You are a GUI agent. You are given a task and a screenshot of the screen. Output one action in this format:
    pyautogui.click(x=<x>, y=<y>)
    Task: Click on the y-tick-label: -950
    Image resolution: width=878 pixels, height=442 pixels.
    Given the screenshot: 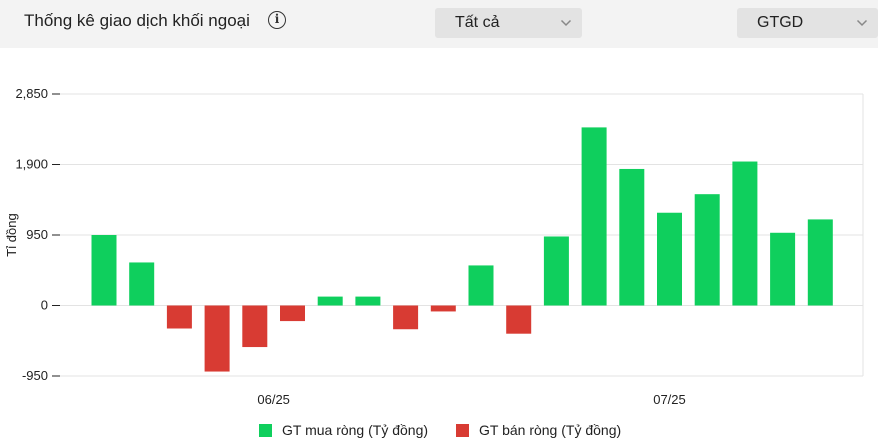 What is the action you would take?
    pyautogui.click(x=35, y=375)
    